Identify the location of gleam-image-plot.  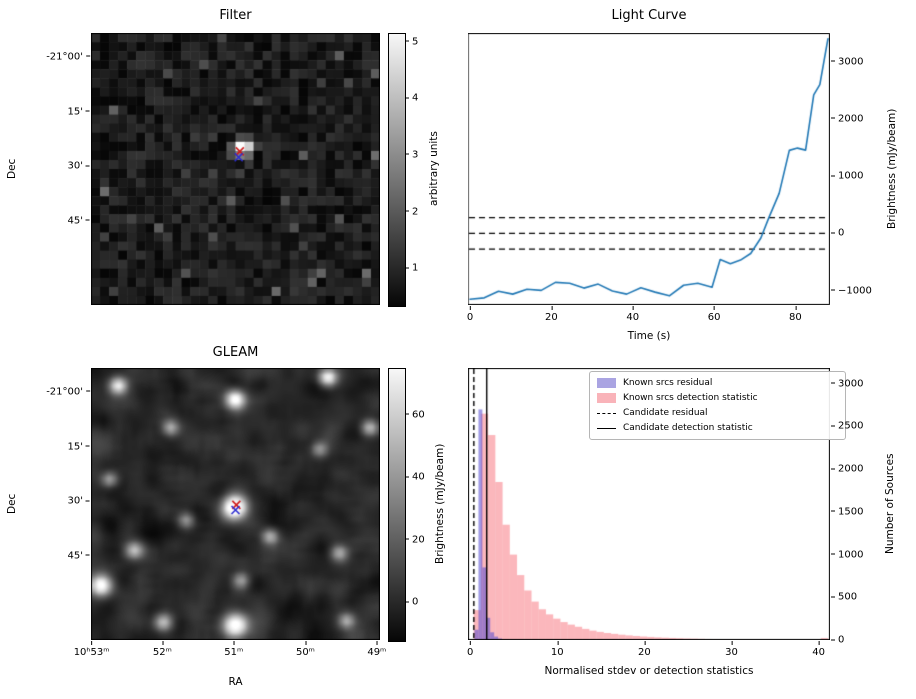
(235, 504).